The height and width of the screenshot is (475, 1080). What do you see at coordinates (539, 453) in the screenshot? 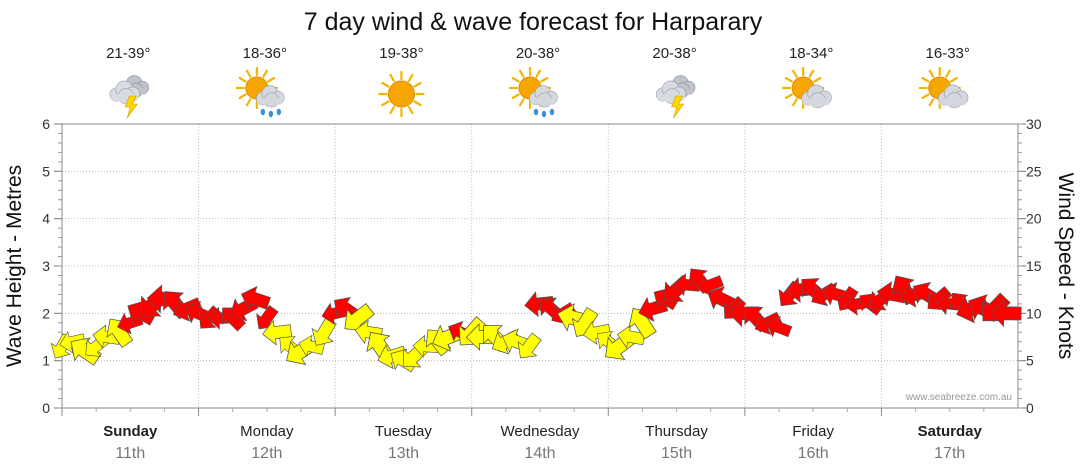
I see `date-label: 14th` at bounding box center [539, 453].